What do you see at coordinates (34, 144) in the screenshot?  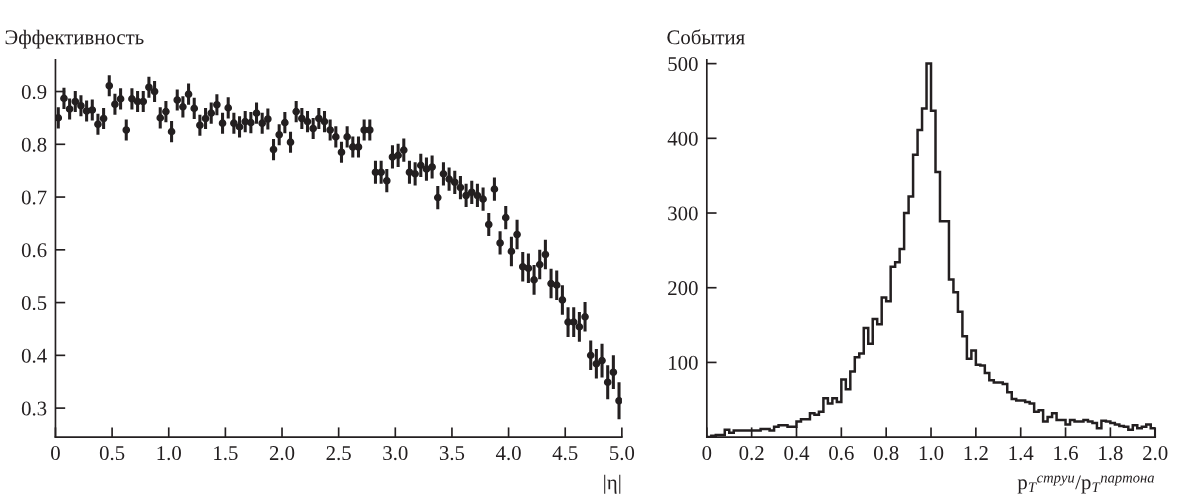 I see `y-tick-label: 0.8` at bounding box center [34, 144].